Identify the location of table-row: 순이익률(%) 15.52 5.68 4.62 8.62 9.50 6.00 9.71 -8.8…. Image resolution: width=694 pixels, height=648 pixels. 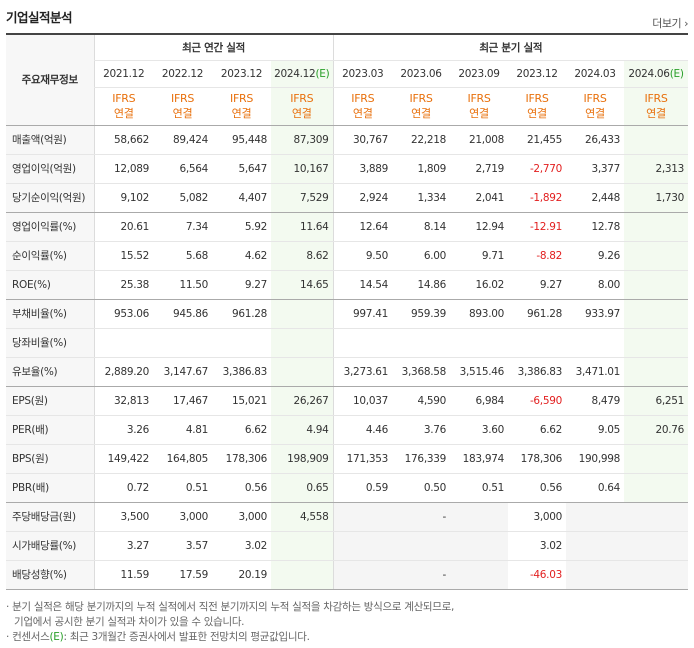
(347, 256).